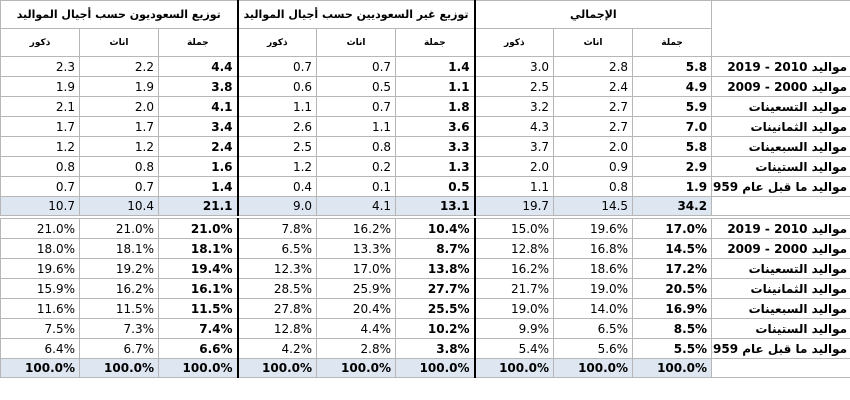 The height and width of the screenshot is (400, 850). Describe the element at coordinates (514, 288) in the screenshot. I see `cell-t-m: 21.7%` at that location.